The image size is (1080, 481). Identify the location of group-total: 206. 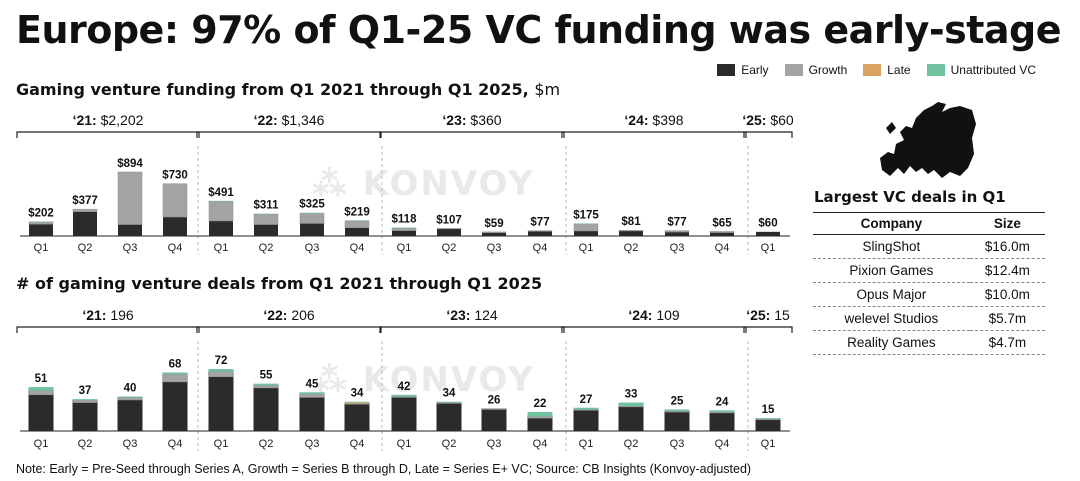
(303, 315).